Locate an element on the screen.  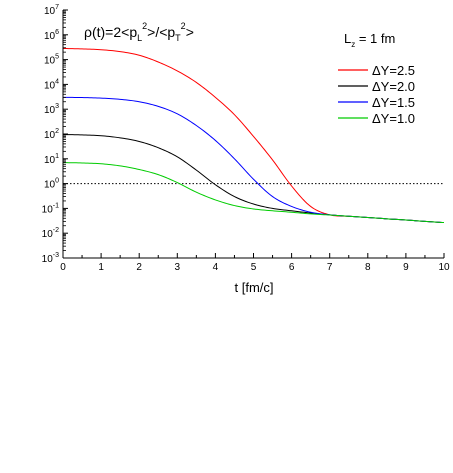
x-tick-label: 10 is located at coordinates (444, 267).